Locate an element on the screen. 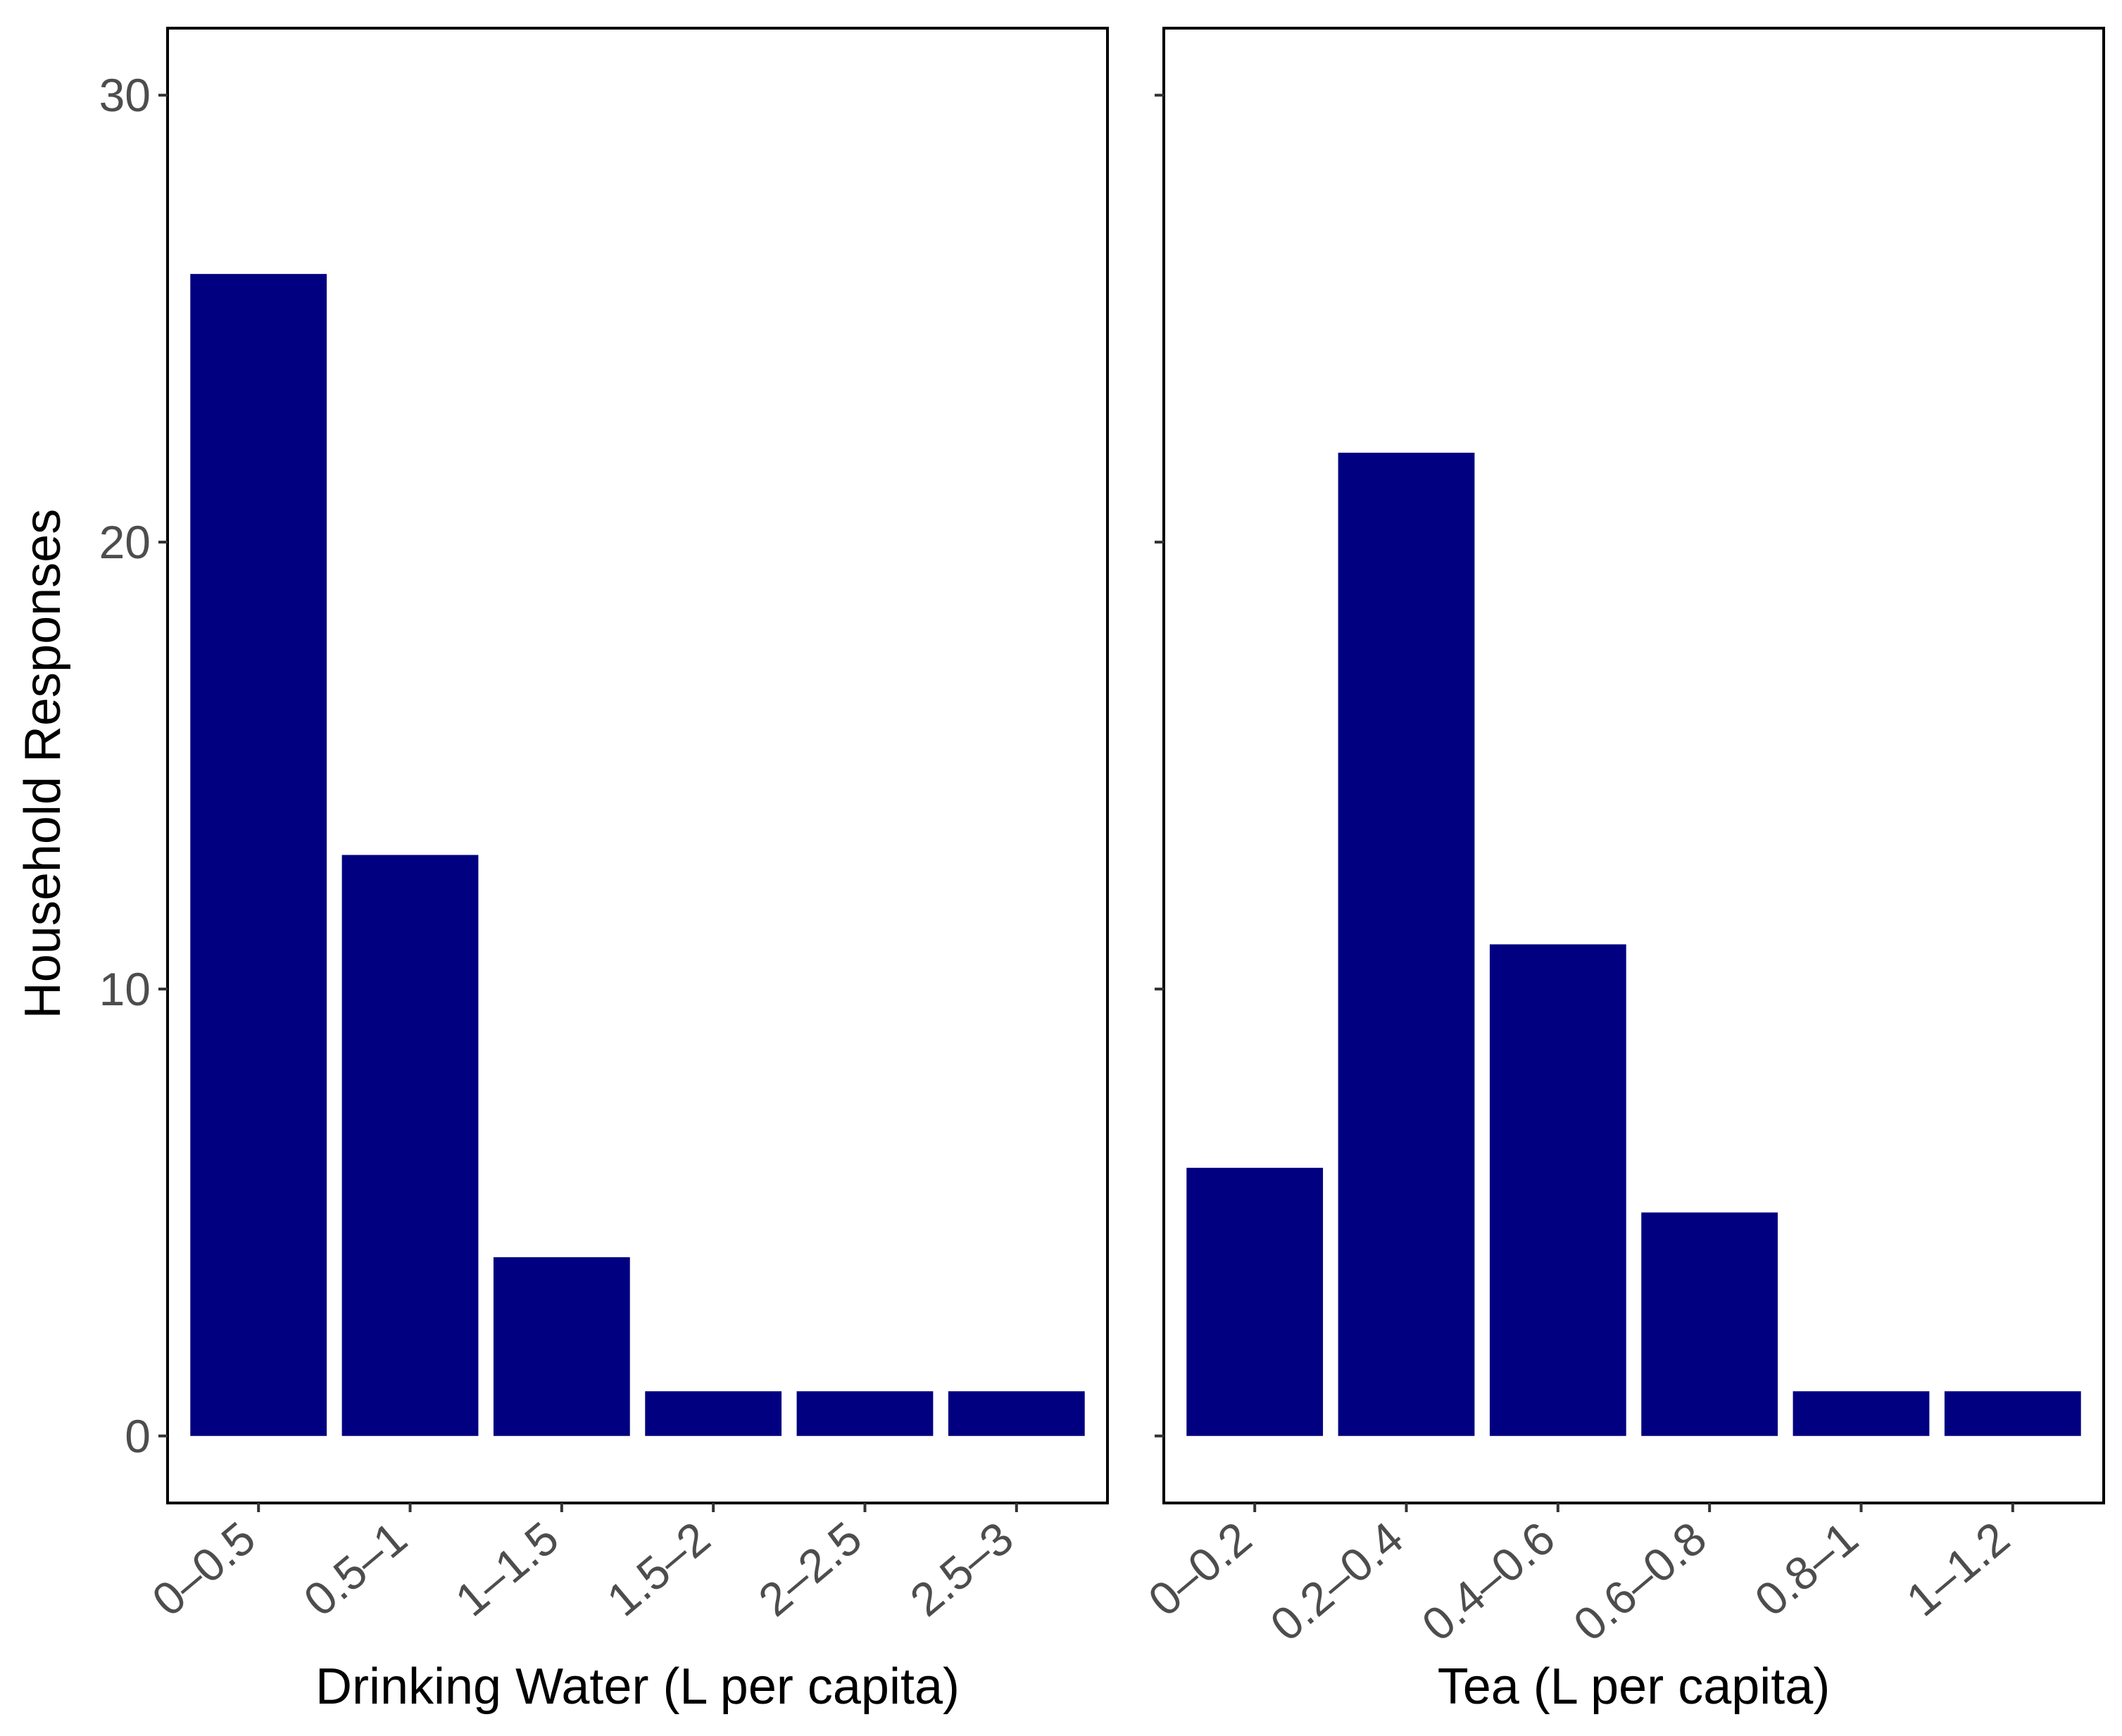 Image resolution: width=2122 pixels, height=1736 pixels. panel-1-x-axis-title: Drinking Water (L per capita) is located at coordinates (637, 1687).